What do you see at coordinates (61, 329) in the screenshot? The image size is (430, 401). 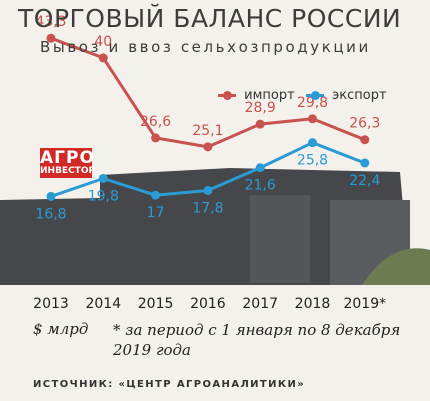 I see `unit-label: $ млрд` at bounding box center [61, 329].